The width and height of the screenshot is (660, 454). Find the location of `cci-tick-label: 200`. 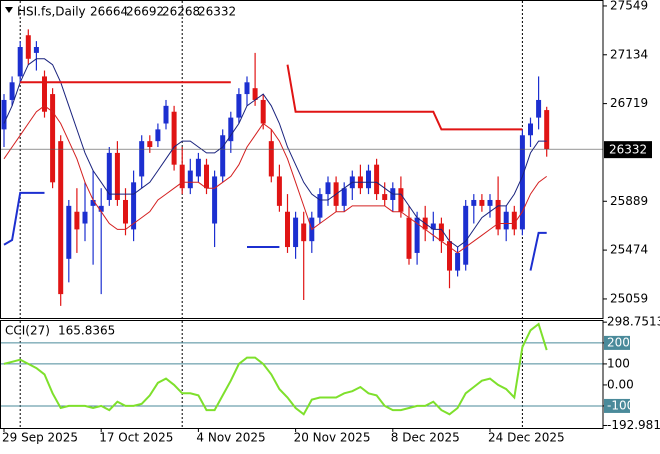

cci-tick-label: 200 is located at coordinates (618, 342).